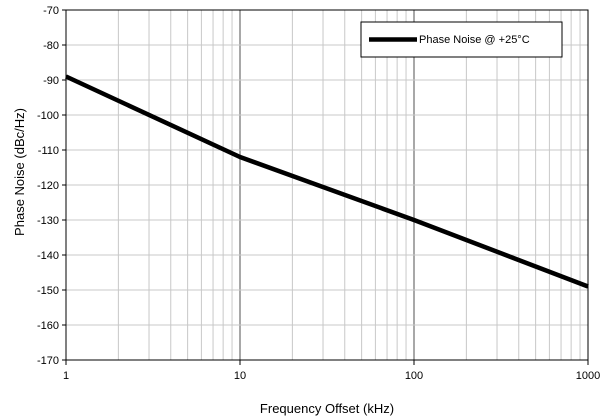 The height and width of the screenshot is (419, 601). I want to click on y-tick-label: -160, so click(48, 326).